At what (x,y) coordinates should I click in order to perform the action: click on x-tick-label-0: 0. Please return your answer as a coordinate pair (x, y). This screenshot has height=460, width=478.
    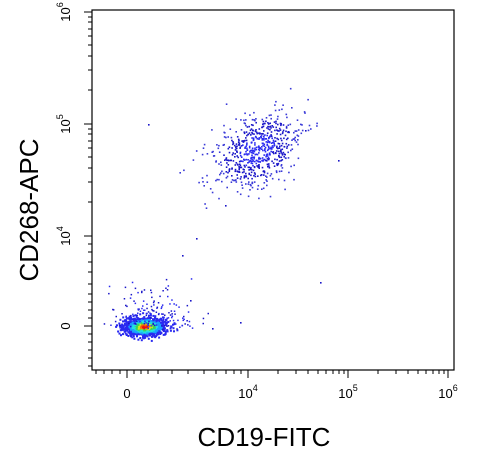
    Looking at the image, I should click on (126, 393).